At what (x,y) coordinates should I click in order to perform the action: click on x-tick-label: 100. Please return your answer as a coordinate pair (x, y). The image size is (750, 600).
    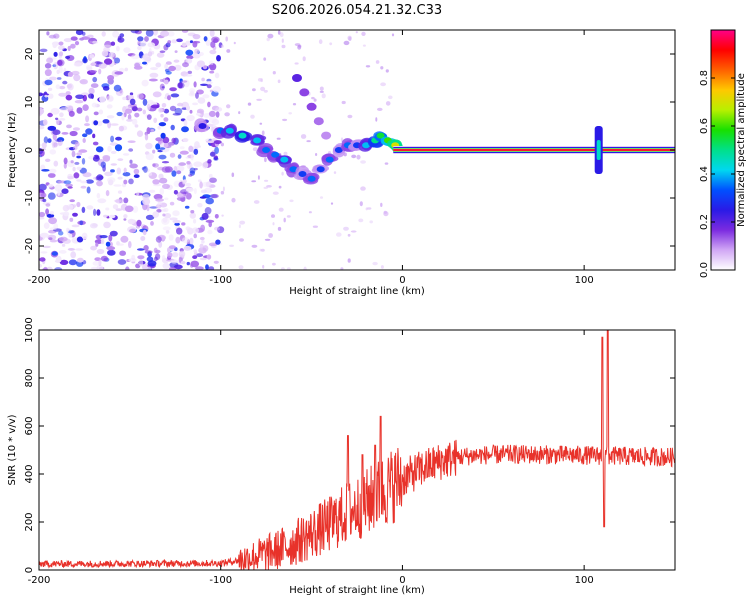
    Looking at the image, I should click on (584, 280).